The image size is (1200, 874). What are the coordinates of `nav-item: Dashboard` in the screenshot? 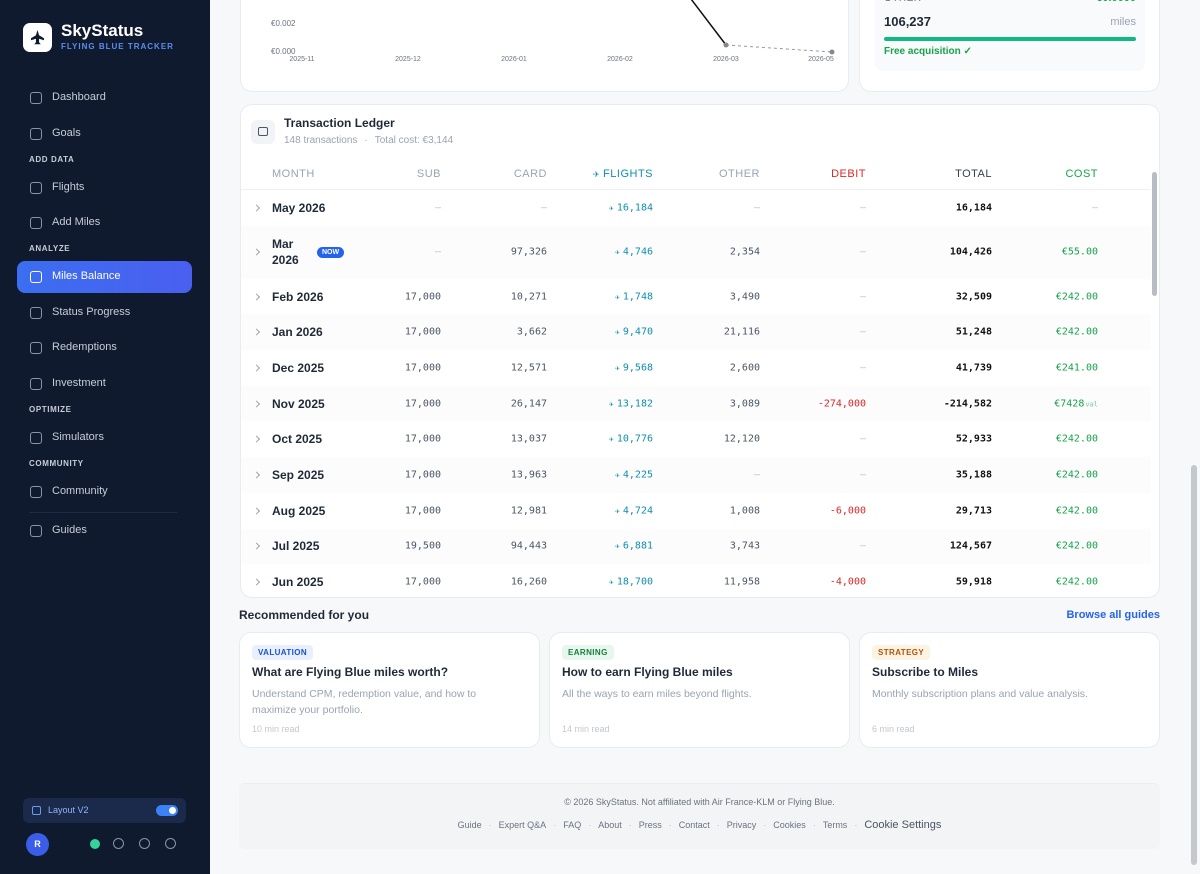 It's located at (104, 98).